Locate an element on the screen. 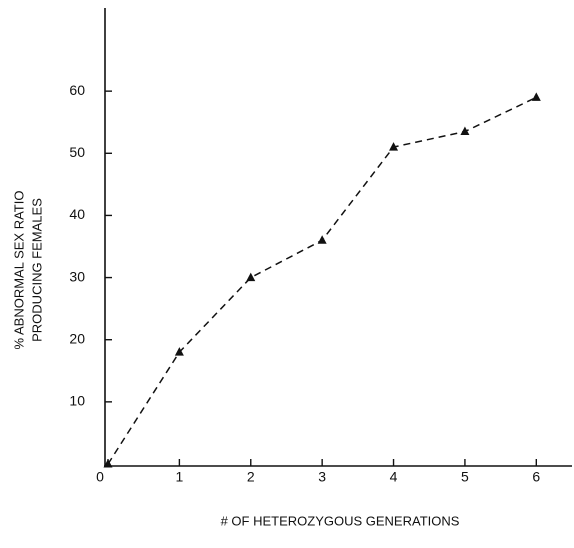  y-axis-label: PRODUCING FEMALES is located at coordinates (36, 270).